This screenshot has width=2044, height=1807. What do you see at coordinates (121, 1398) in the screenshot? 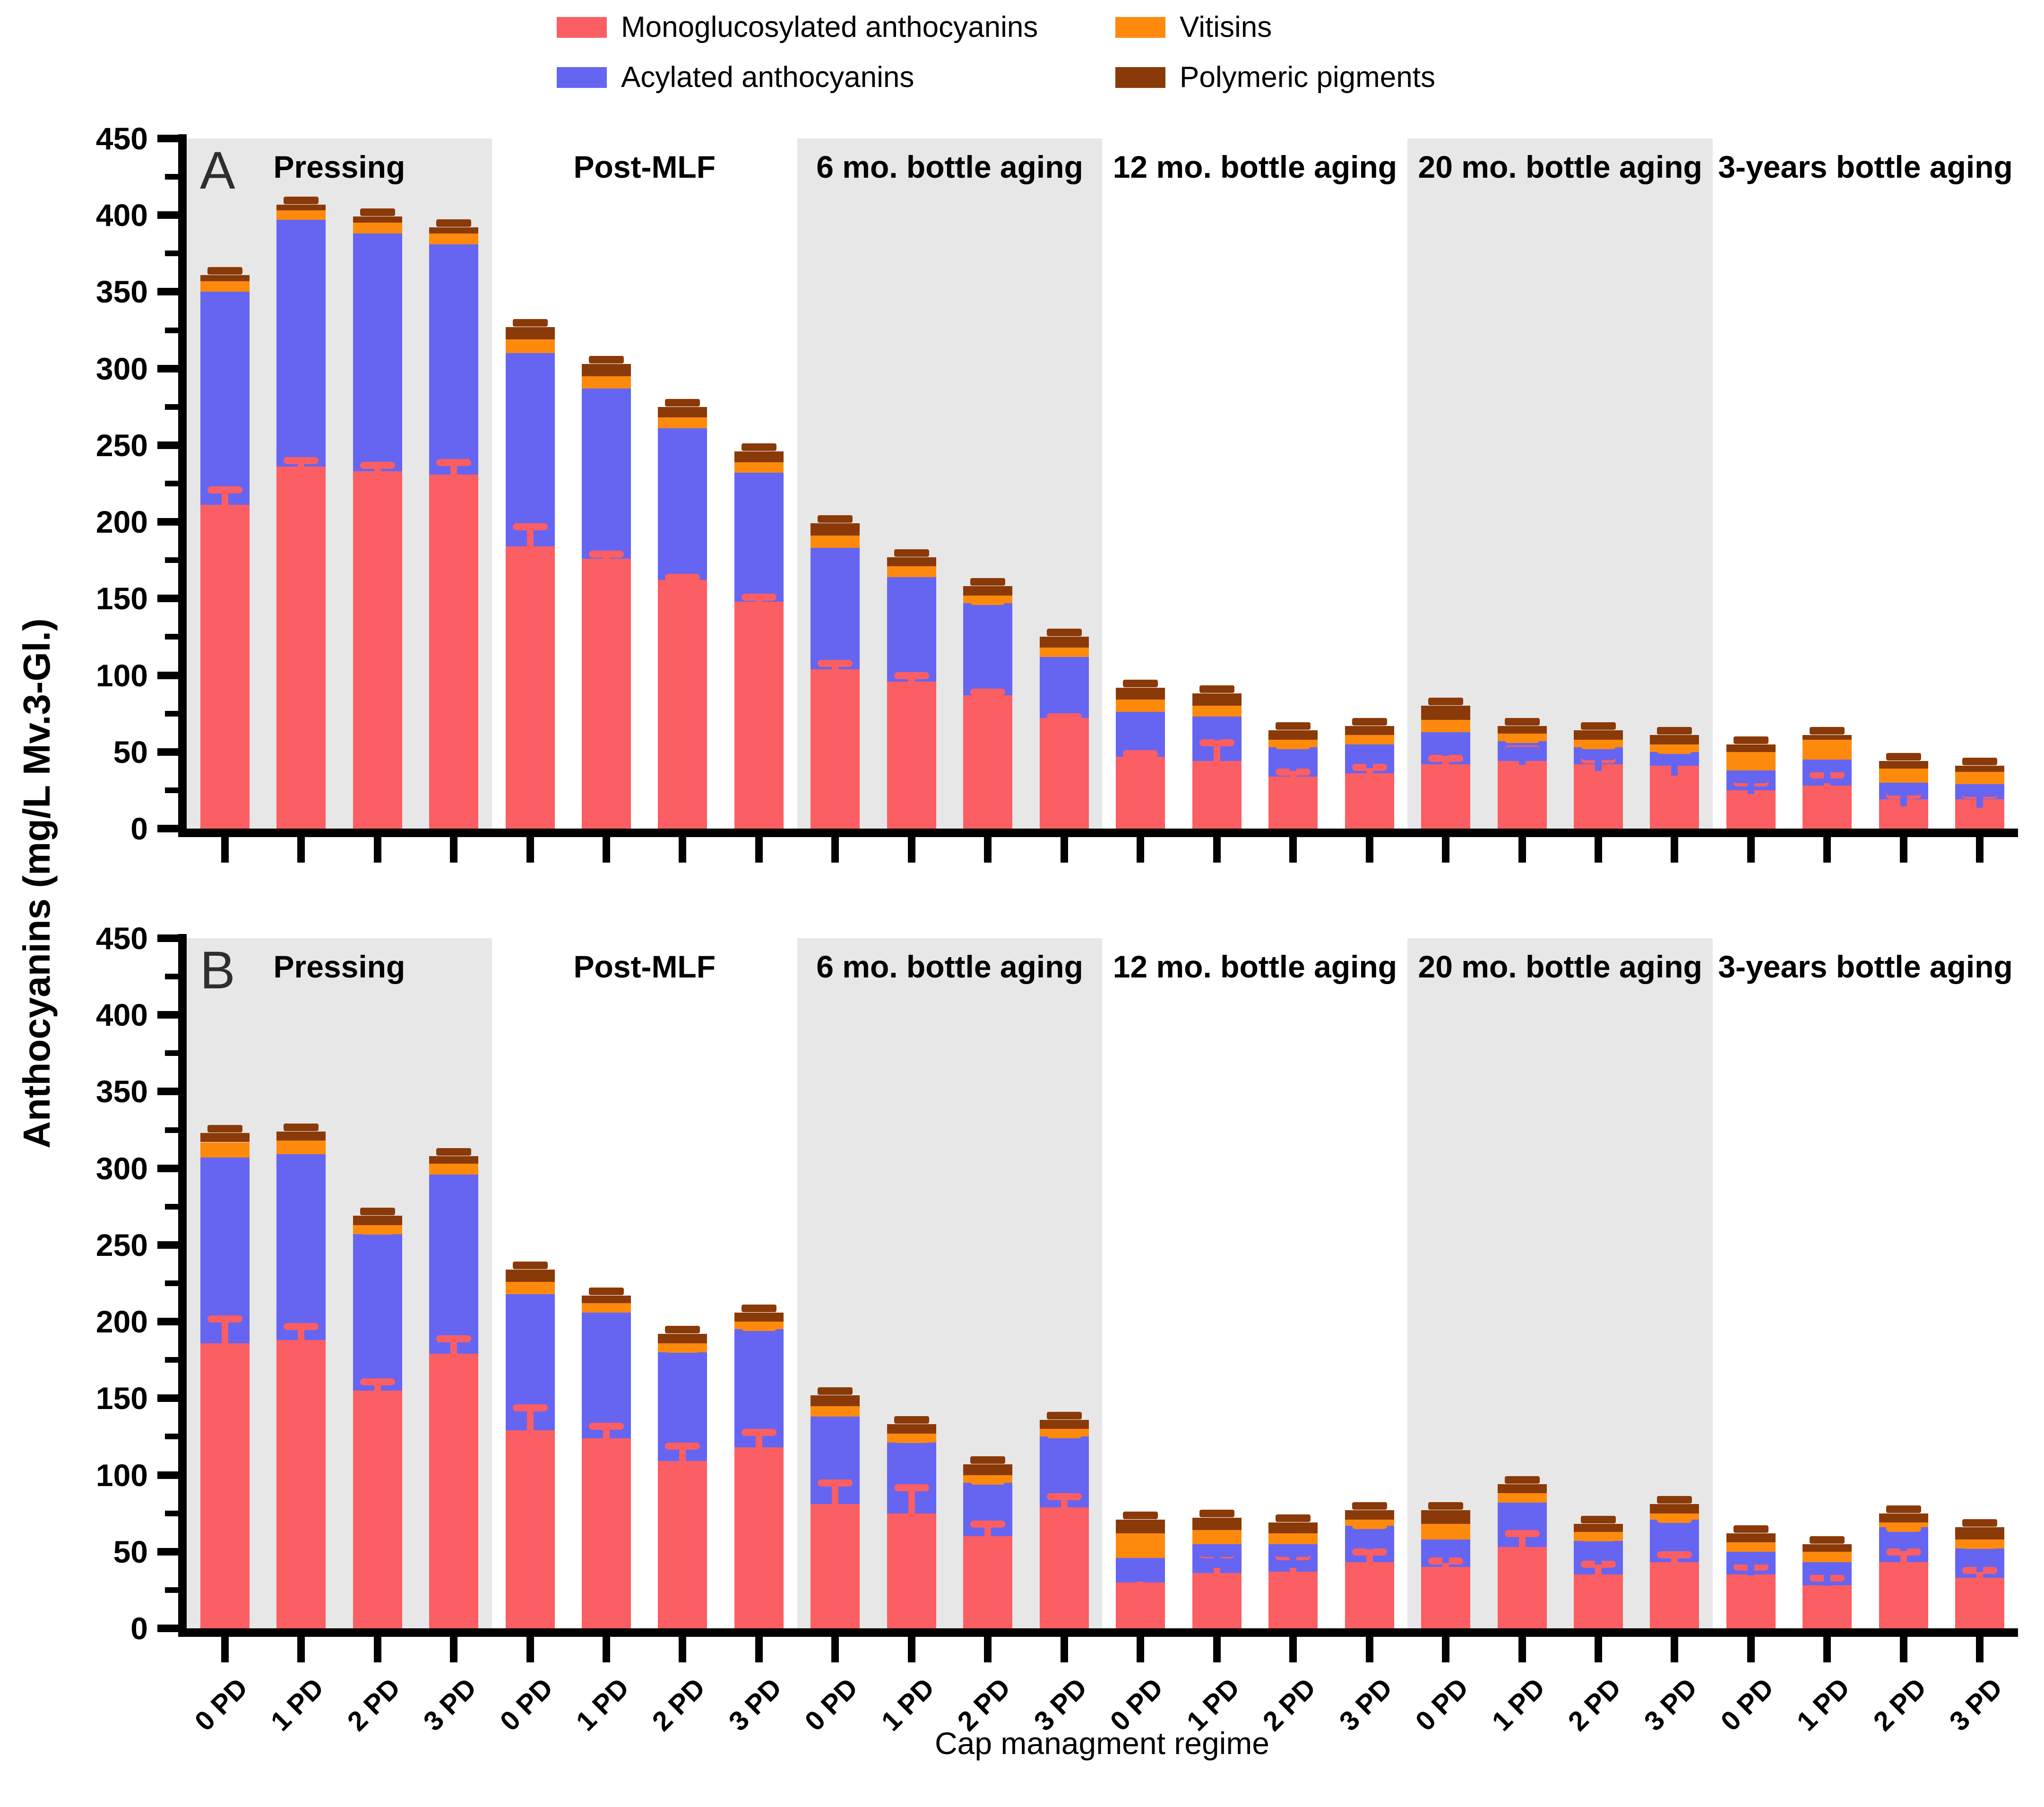
I see `y-tick-label: 150` at bounding box center [121, 1398].